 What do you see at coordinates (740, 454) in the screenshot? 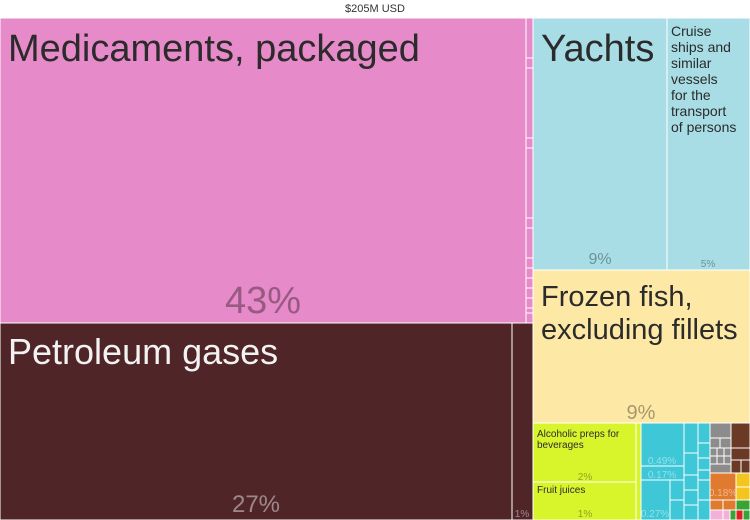
I see `tile-brown-b` at bounding box center [740, 454].